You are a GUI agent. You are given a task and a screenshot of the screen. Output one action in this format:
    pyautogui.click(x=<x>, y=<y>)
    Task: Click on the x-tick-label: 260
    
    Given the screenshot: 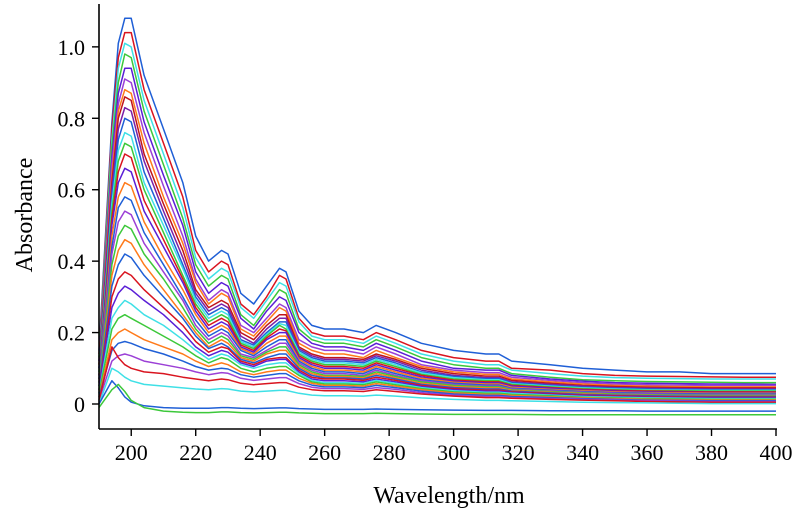 What is the action you would take?
    pyautogui.click(x=324, y=452)
    